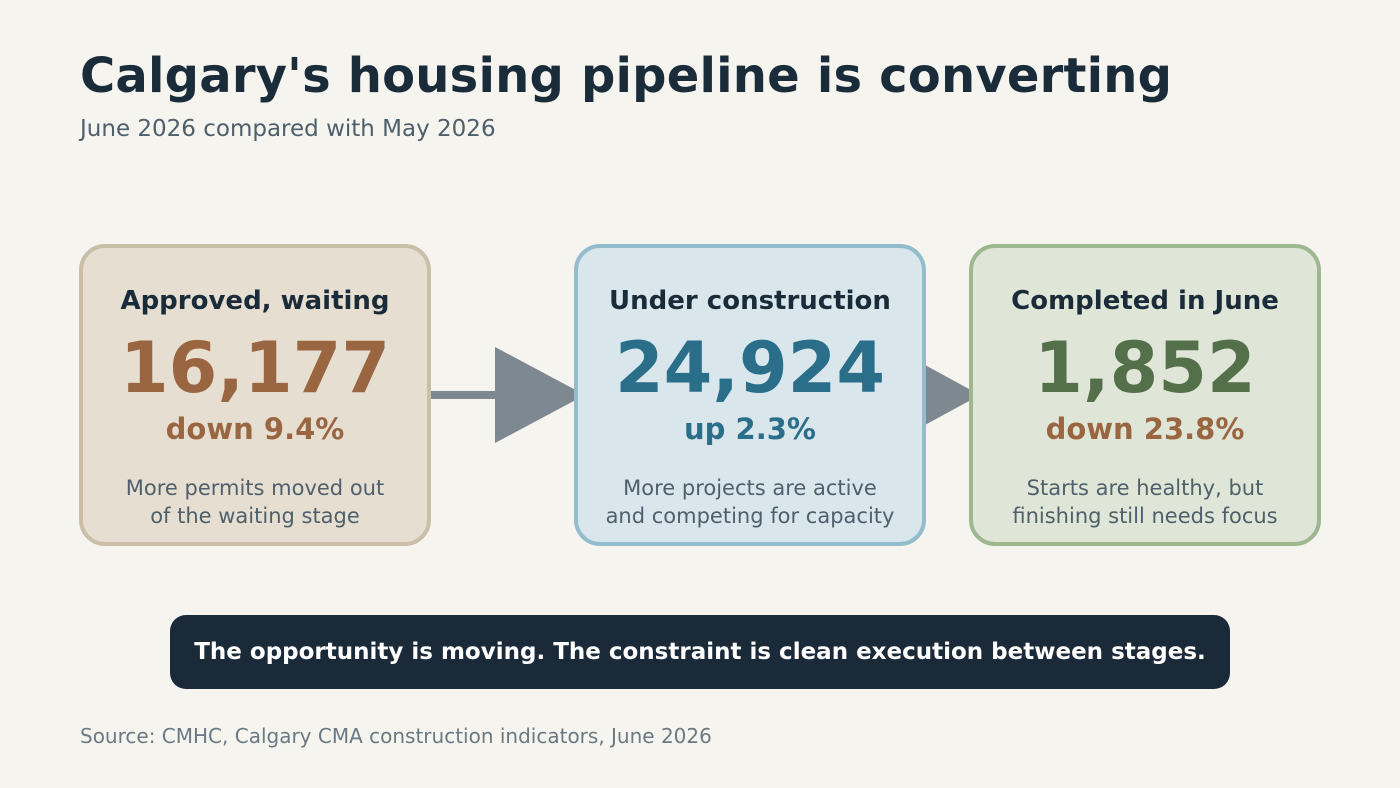 The height and width of the screenshot is (788, 1400). I want to click on stage-change: down 23.8%, so click(1145, 429).